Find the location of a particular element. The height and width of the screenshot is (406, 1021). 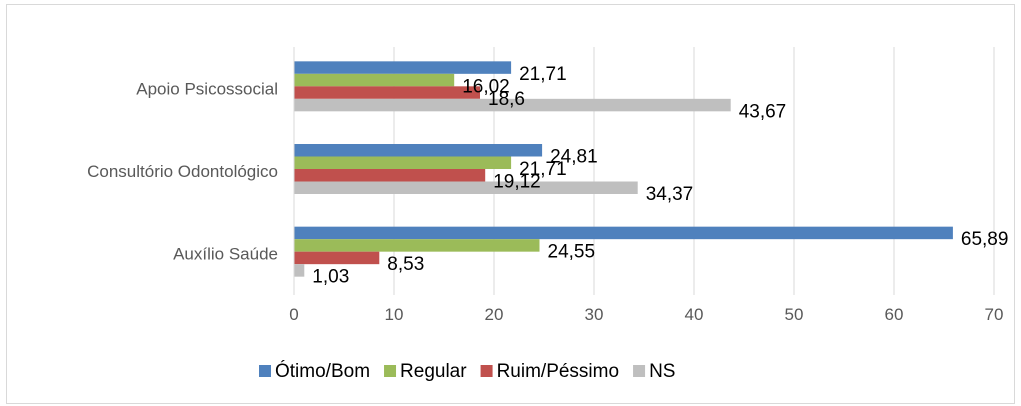

x-tick-label-60: 60 is located at coordinates (894, 314).